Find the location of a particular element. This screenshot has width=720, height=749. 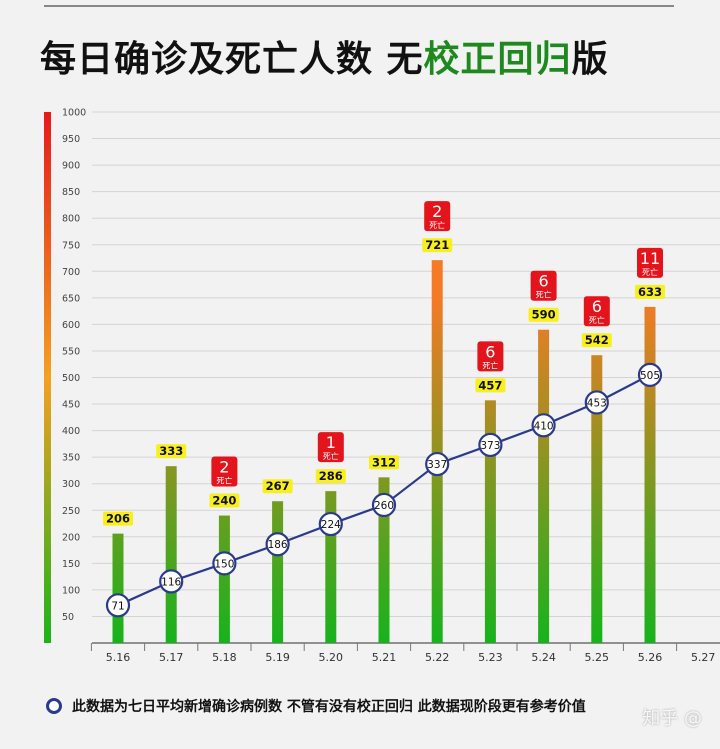

title-highlight: 校正回归 is located at coordinates (497, 59).